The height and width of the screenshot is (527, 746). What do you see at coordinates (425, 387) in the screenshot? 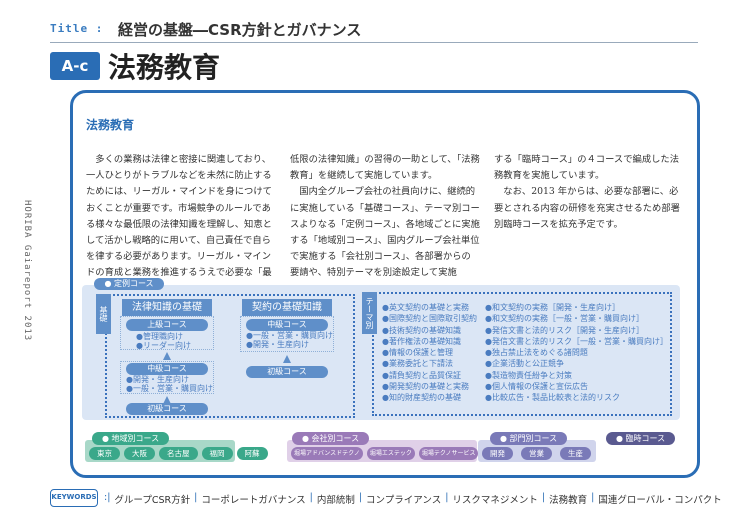
I see `theme-item: ●開発契約の基礎と実務` at bounding box center [425, 387].